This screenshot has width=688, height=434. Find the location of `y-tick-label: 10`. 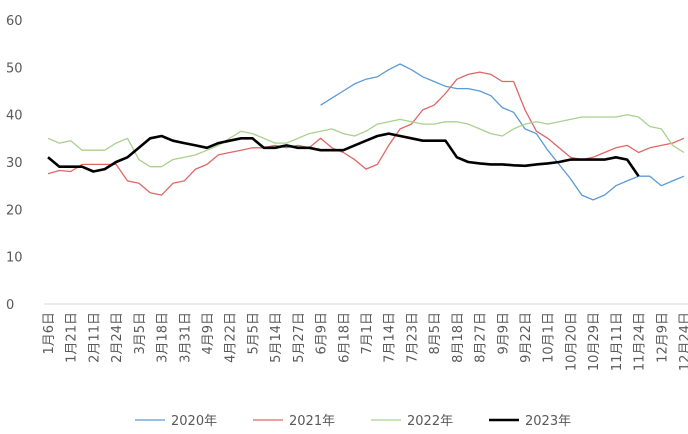

y-tick-label: 10 is located at coordinates (14, 258).